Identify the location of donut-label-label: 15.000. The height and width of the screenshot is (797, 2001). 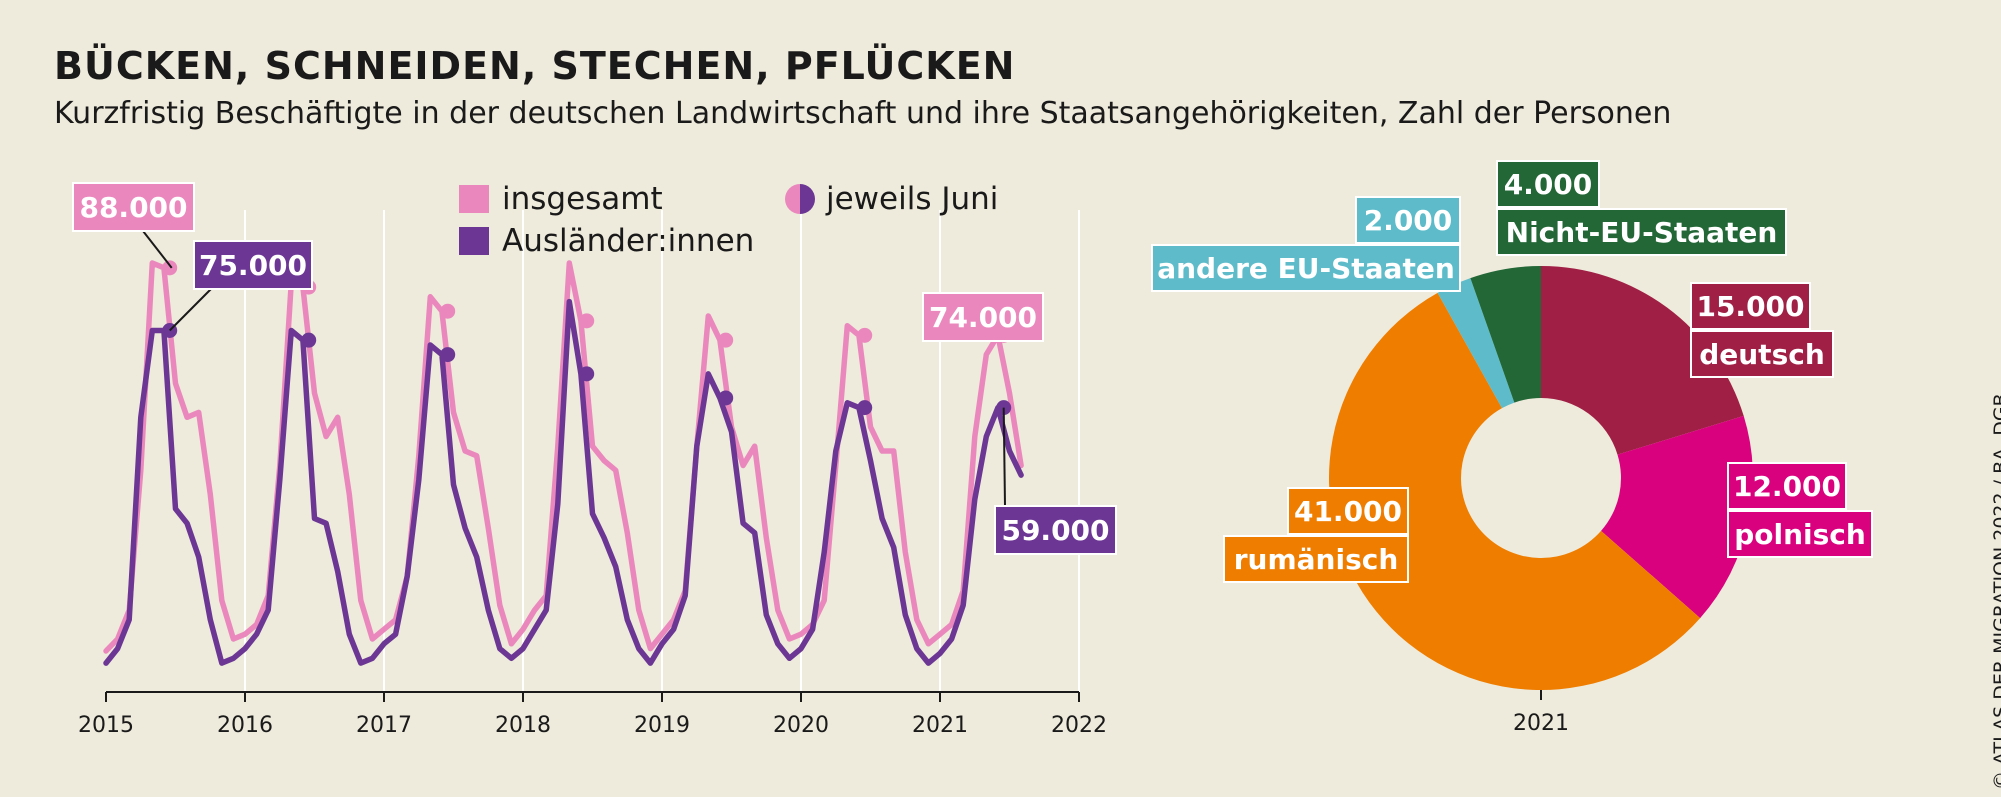
(1750, 306).